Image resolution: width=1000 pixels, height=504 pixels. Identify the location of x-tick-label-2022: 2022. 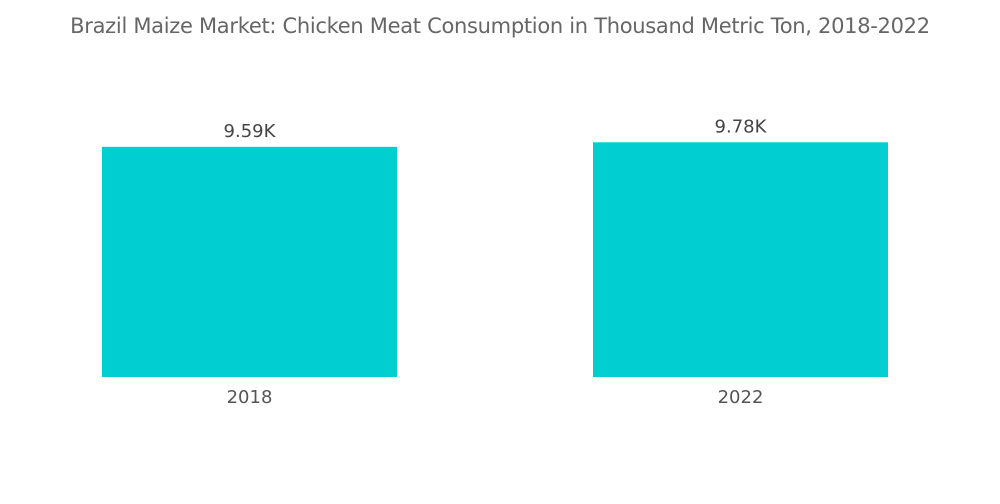
(741, 397).